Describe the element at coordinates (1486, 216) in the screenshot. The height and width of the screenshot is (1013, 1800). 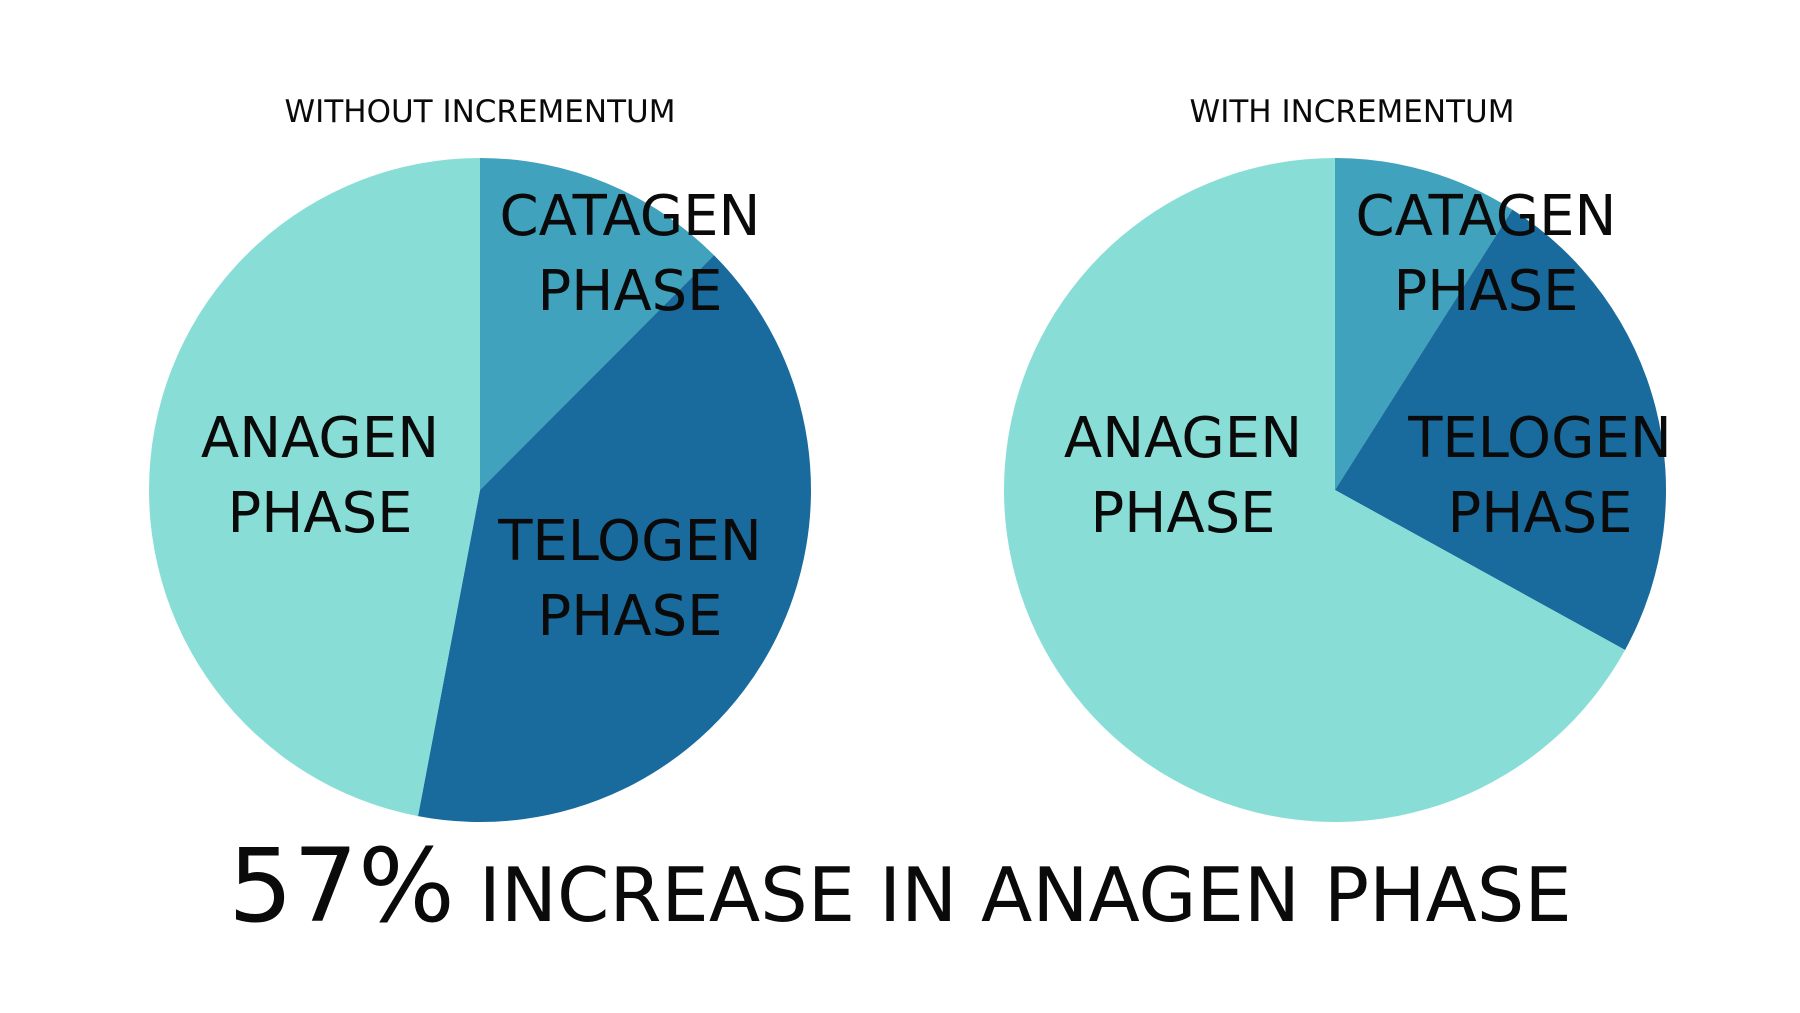
I see `pie-1-label-catagen-line-1: CATAGEN` at that location.